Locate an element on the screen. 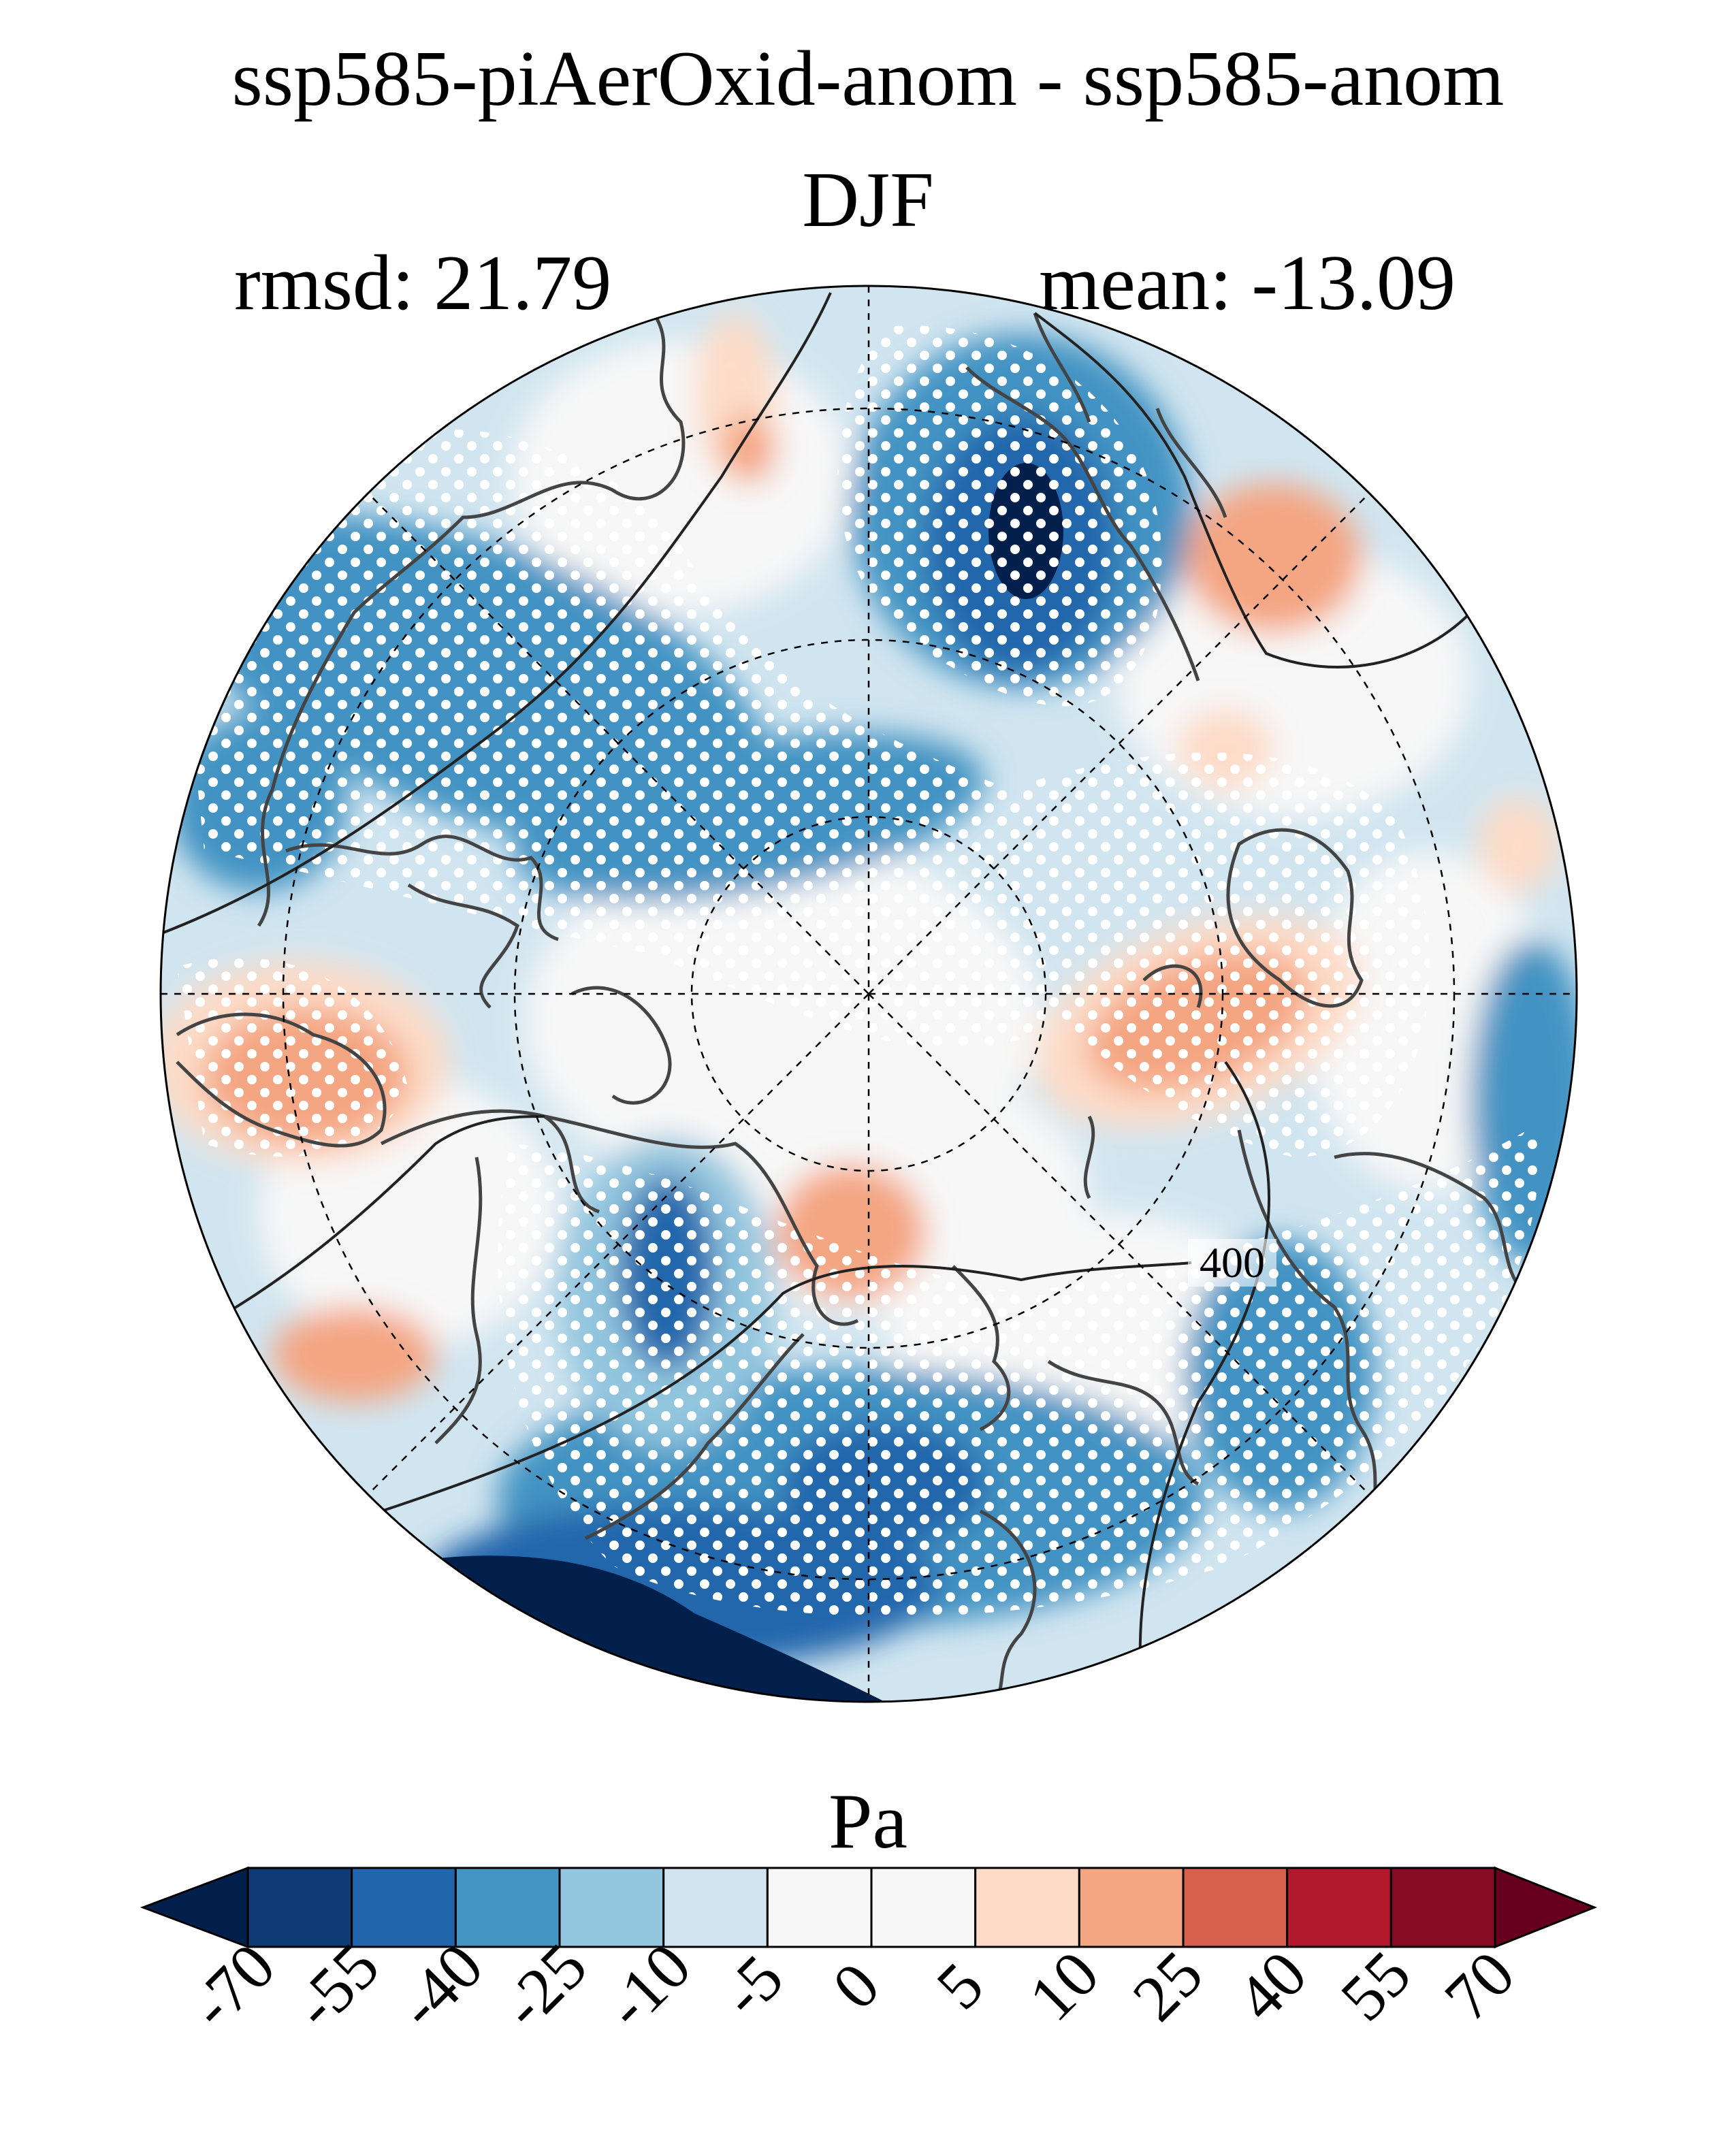 The width and height of the screenshot is (1736, 2130). mean-label: mean: -13.09 is located at coordinates (1247, 283).